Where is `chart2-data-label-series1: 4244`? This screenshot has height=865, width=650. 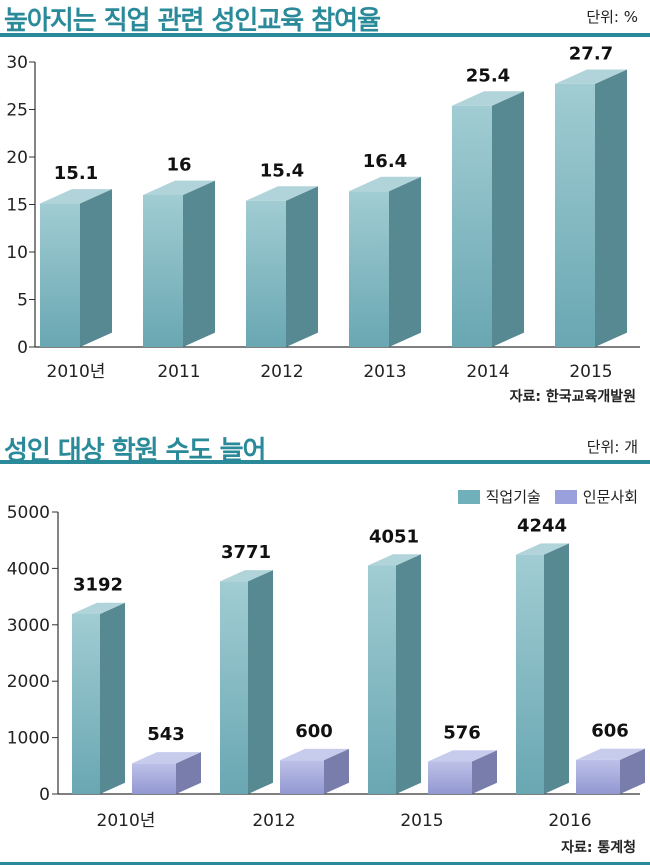 chart2-data-label-series1: 4244 is located at coordinates (542, 525).